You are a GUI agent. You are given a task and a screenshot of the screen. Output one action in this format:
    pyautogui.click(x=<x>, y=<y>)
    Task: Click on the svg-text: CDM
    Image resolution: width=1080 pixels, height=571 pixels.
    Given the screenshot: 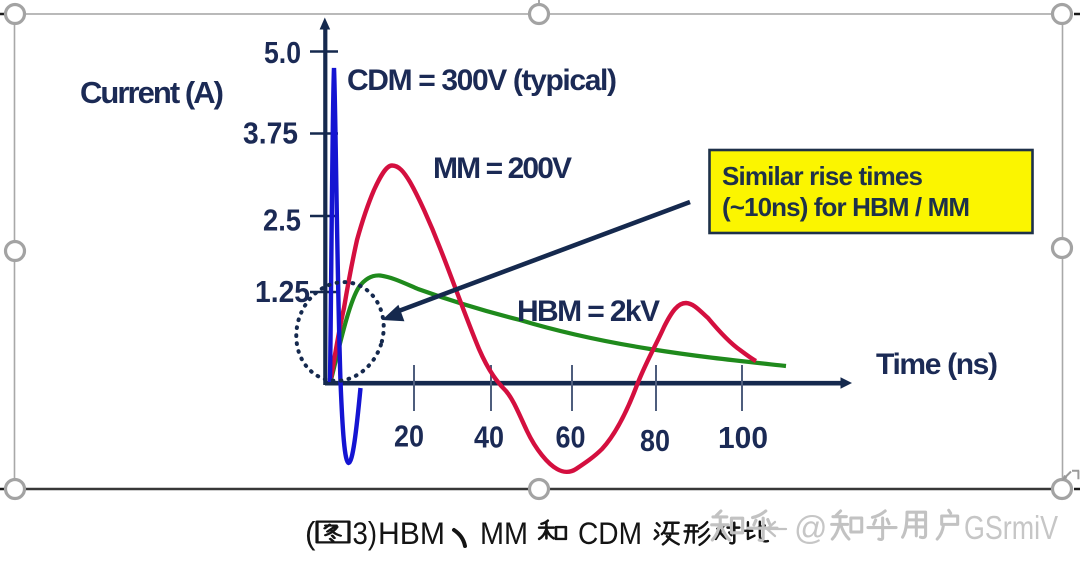 What is the action you would take?
    pyautogui.click(x=610, y=533)
    